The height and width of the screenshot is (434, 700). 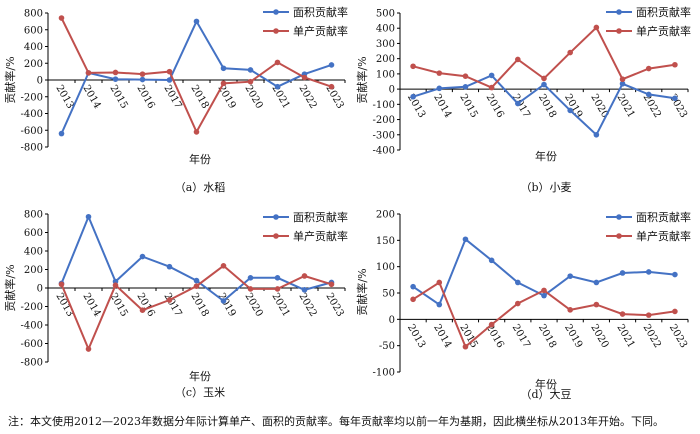 I want to click on y-tick-label: -100, so click(x=384, y=373).